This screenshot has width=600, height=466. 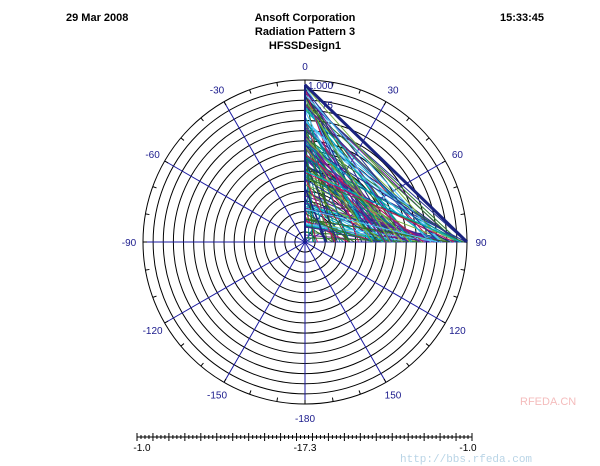 I want to click on time-label: 15:33:45, so click(x=522, y=18).